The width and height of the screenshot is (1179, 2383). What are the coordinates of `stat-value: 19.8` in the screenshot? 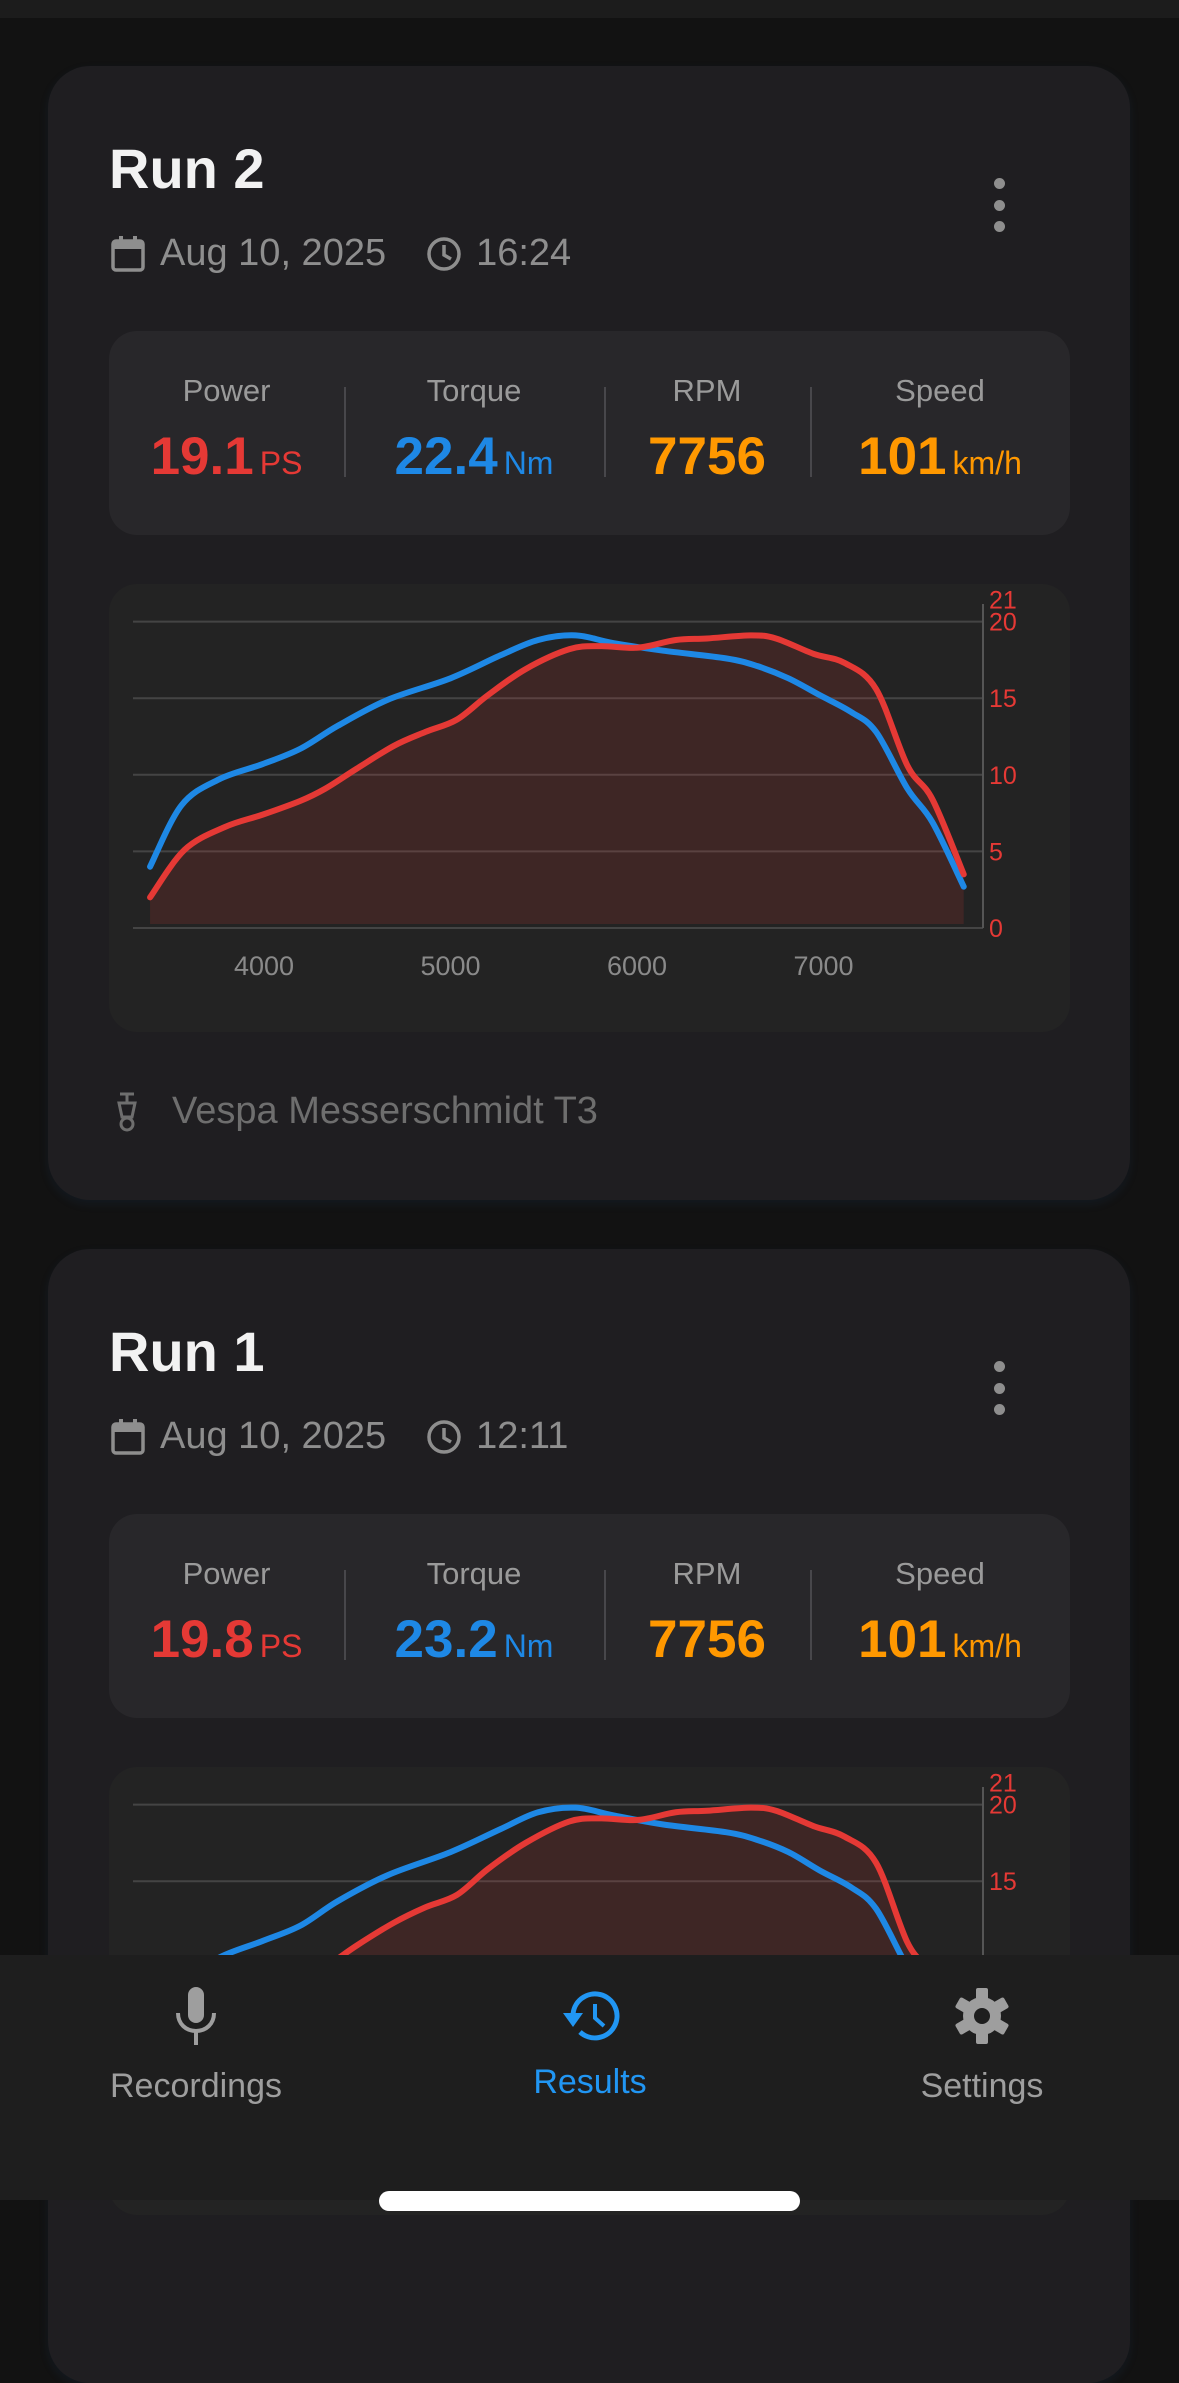 It's located at (202, 1639).